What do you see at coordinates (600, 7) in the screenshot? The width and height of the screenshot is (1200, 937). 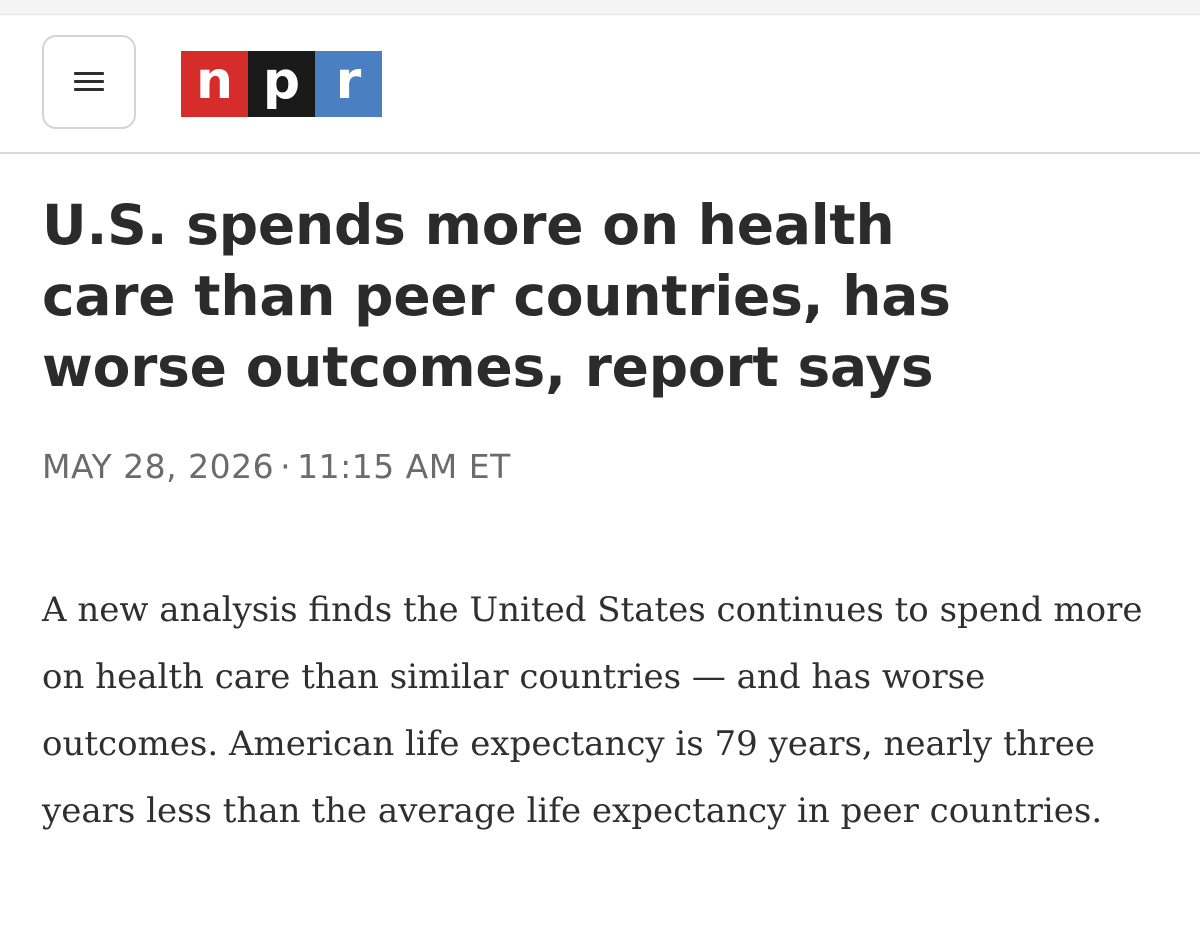 I see `browser-top-strip` at bounding box center [600, 7].